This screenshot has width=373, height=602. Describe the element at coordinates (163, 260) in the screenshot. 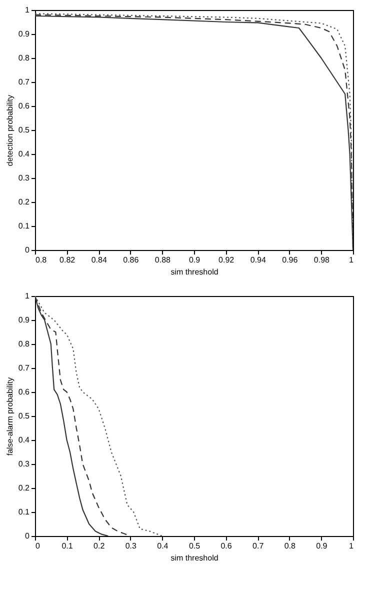

I see `x-tick-label: 0.88` at that location.